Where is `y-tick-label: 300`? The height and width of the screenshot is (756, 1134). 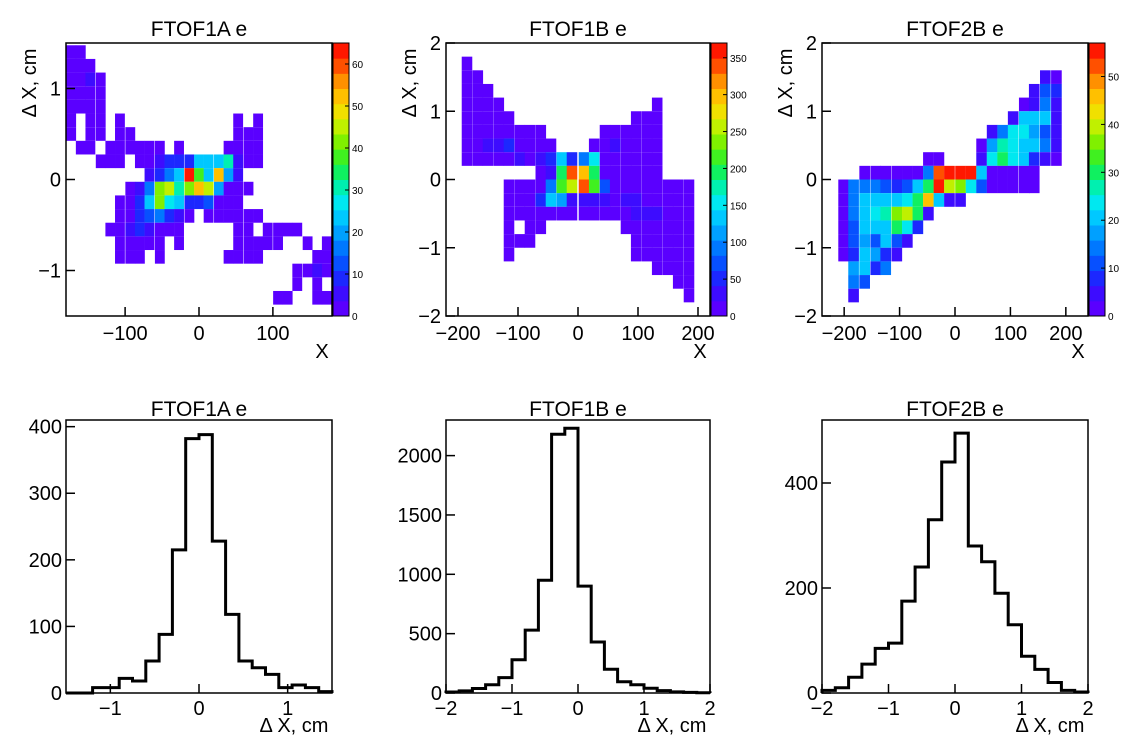
y-tick-label: 300 is located at coordinates (45, 494).